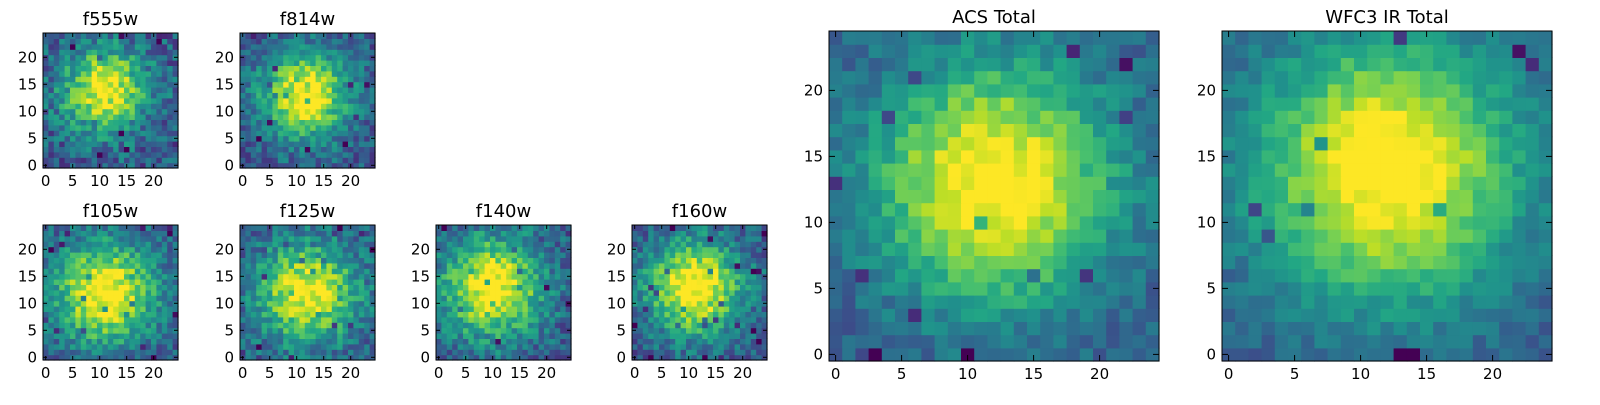 The height and width of the screenshot is (405, 1600). I want to click on heatmap-cells, so click(308, 101).